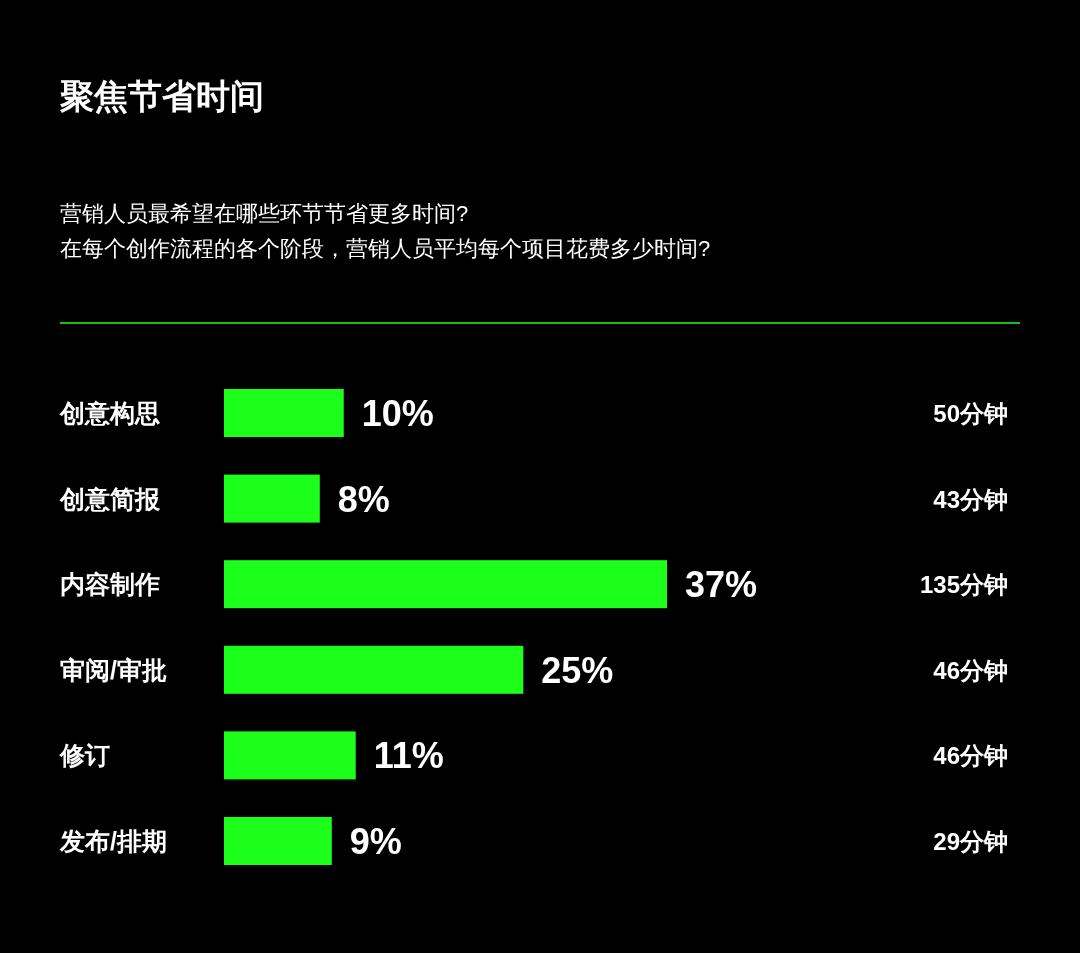 The width and height of the screenshot is (1080, 953). I want to click on y-tick-label: 创意构思, so click(109, 413).